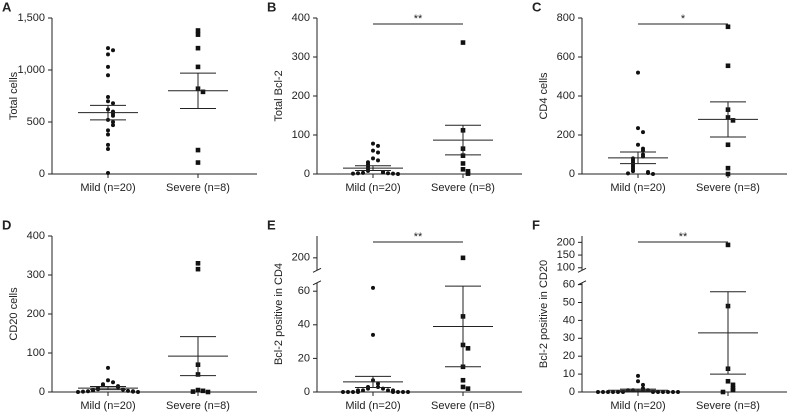 The height and width of the screenshot is (417, 795). I want to click on y-tick-label: 200, so click(566, 242).